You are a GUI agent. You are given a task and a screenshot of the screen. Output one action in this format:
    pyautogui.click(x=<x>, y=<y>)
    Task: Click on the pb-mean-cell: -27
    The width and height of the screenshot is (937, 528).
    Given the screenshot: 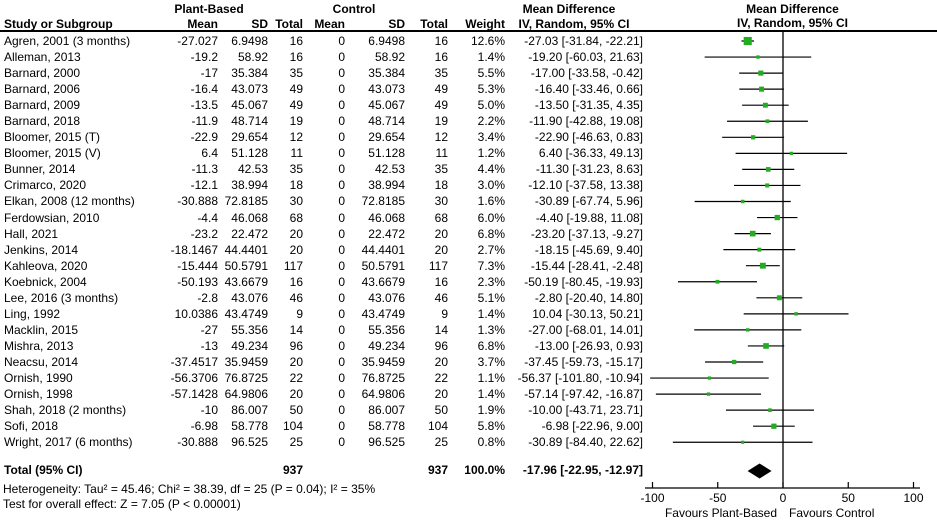 What is the action you would take?
    pyautogui.click(x=209, y=329)
    